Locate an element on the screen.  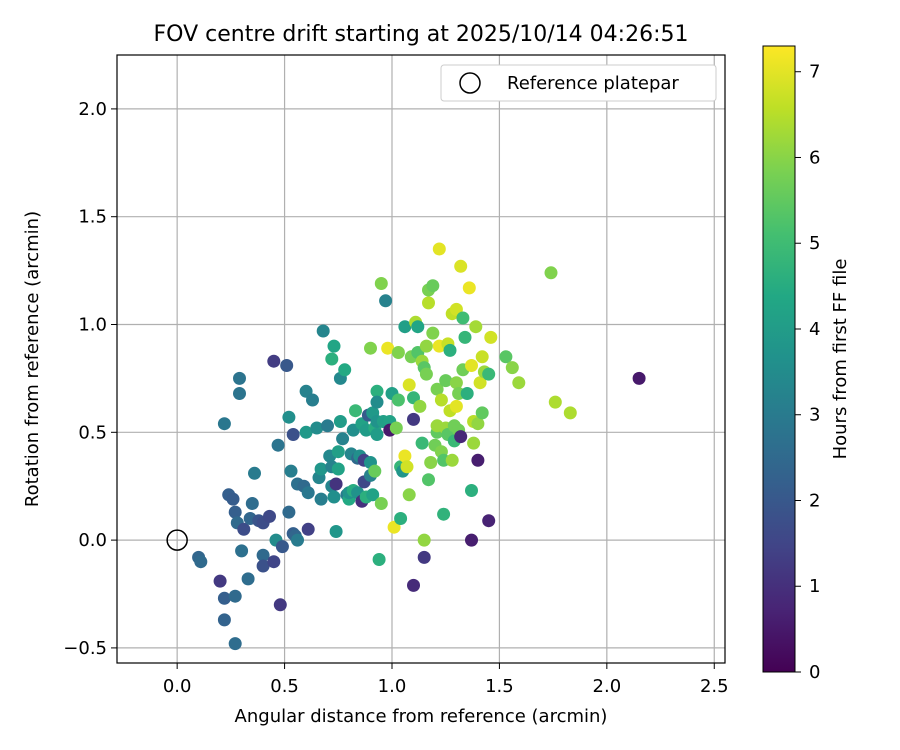
colorbar-tick-label: 2 is located at coordinates (814, 500).